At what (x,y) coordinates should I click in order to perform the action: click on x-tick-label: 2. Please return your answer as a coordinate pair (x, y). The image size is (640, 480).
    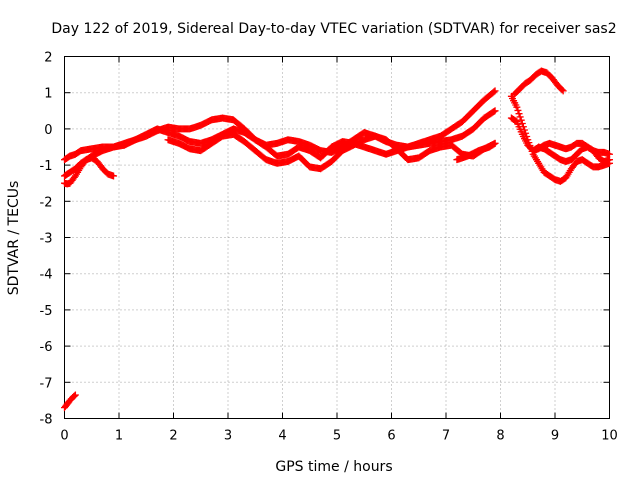
    Looking at the image, I should click on (173, 436).